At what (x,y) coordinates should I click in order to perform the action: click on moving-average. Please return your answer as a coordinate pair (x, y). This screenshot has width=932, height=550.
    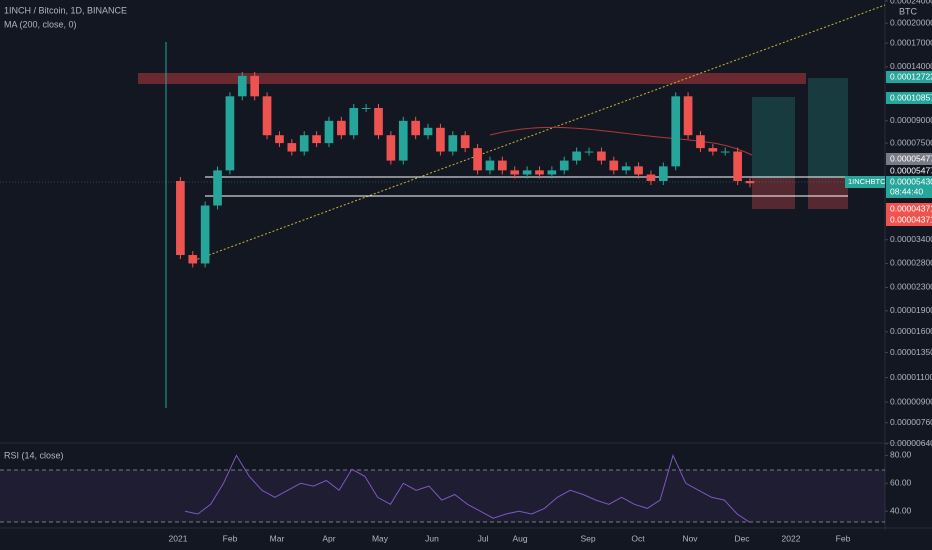
    Looking at the image, I should click on (621, 141).